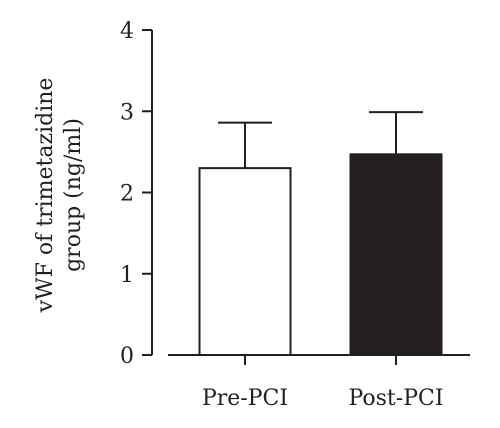 The height and width of the screenshot is (428, 500). What do you see at coordinates (127, 112) in the screenshot?
I see `y-tick-label: 3` at bounding box center [127, 112].